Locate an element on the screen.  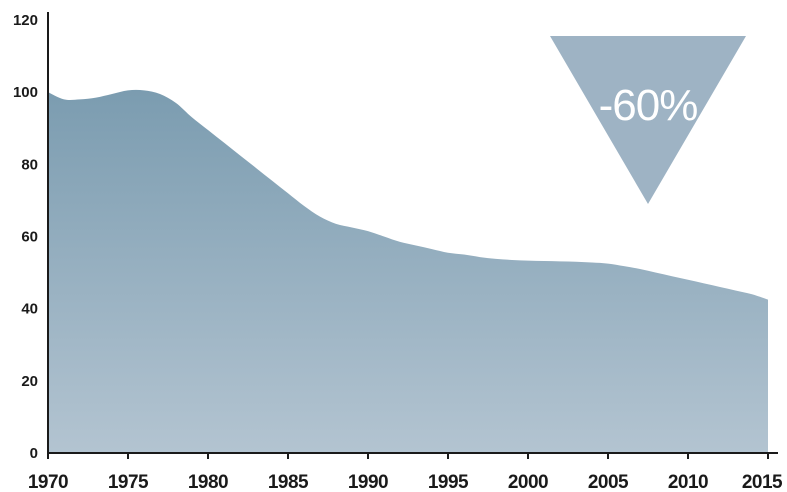
y-tick-label: 0 is located at coordinates (34, 453).